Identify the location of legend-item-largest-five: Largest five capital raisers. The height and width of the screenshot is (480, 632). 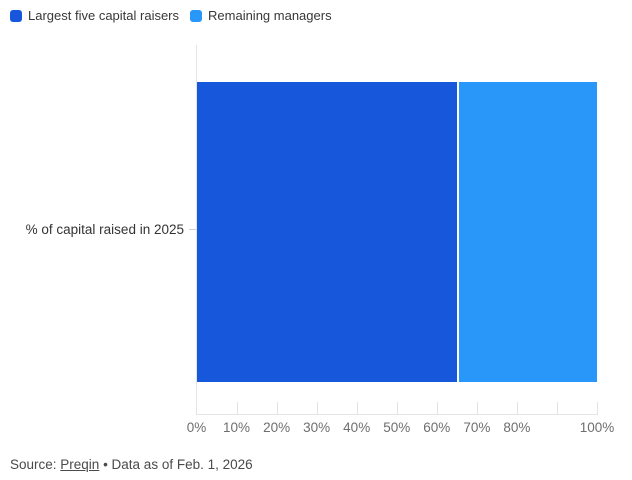
(94, 16).